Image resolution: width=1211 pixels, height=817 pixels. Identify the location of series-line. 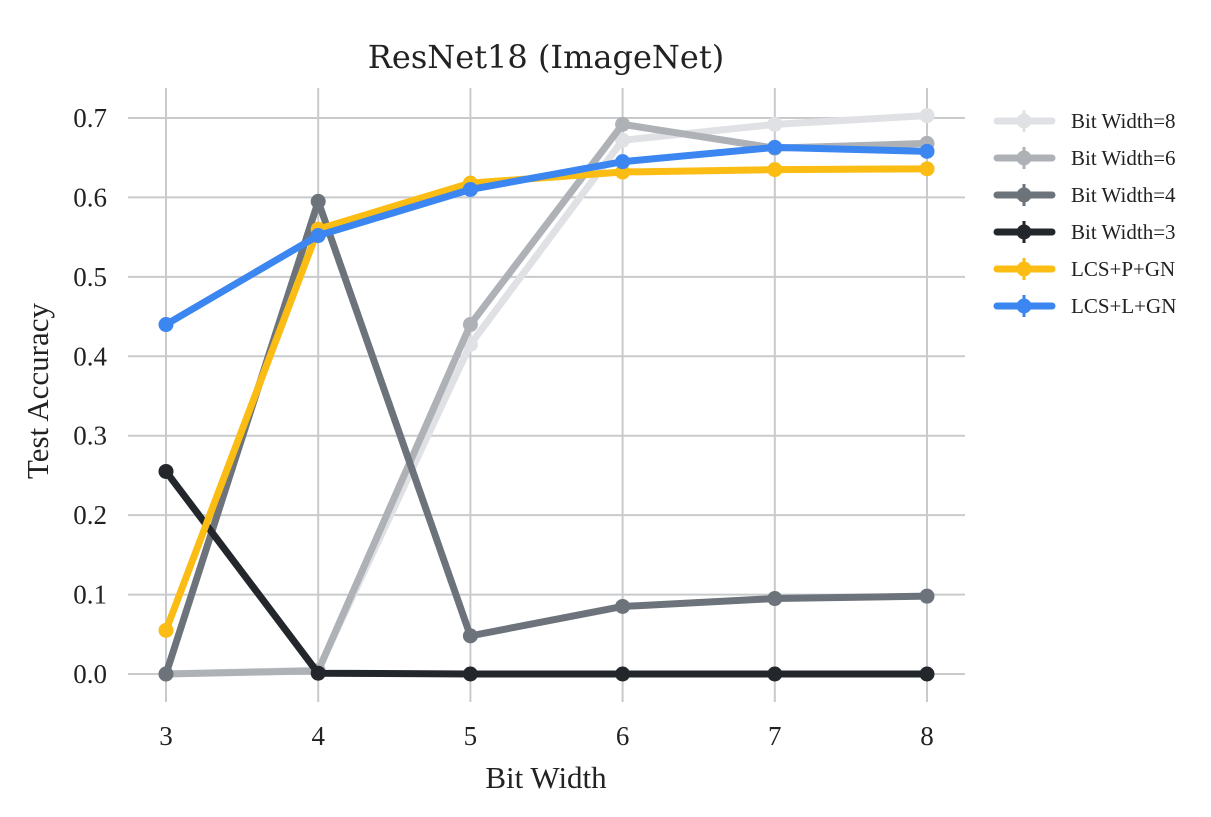
(546, 236).